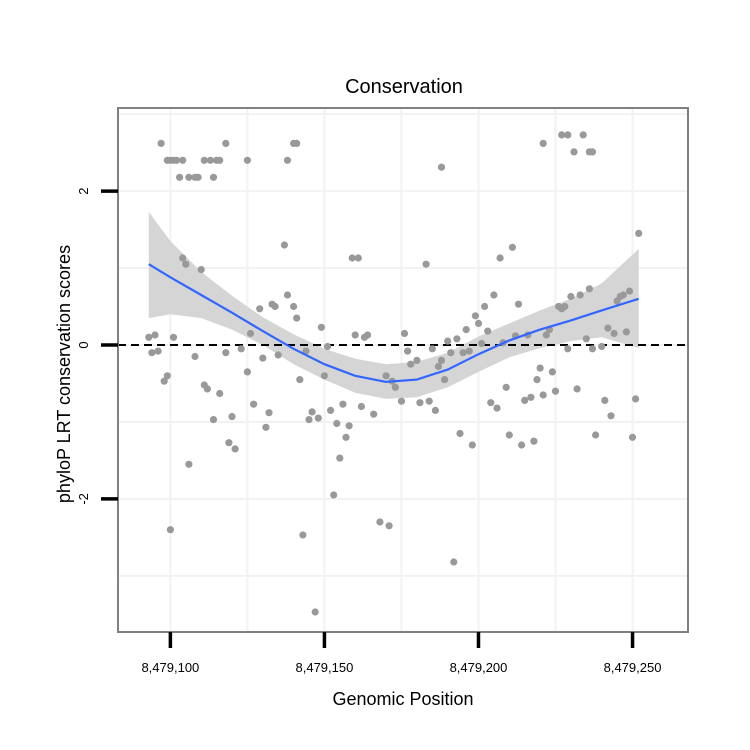 This screenshot has width=750, height=750. Describe the element at coordinates (325, 667) in the screenshot. I see `x-tick-label: 8,479,150` at that location.